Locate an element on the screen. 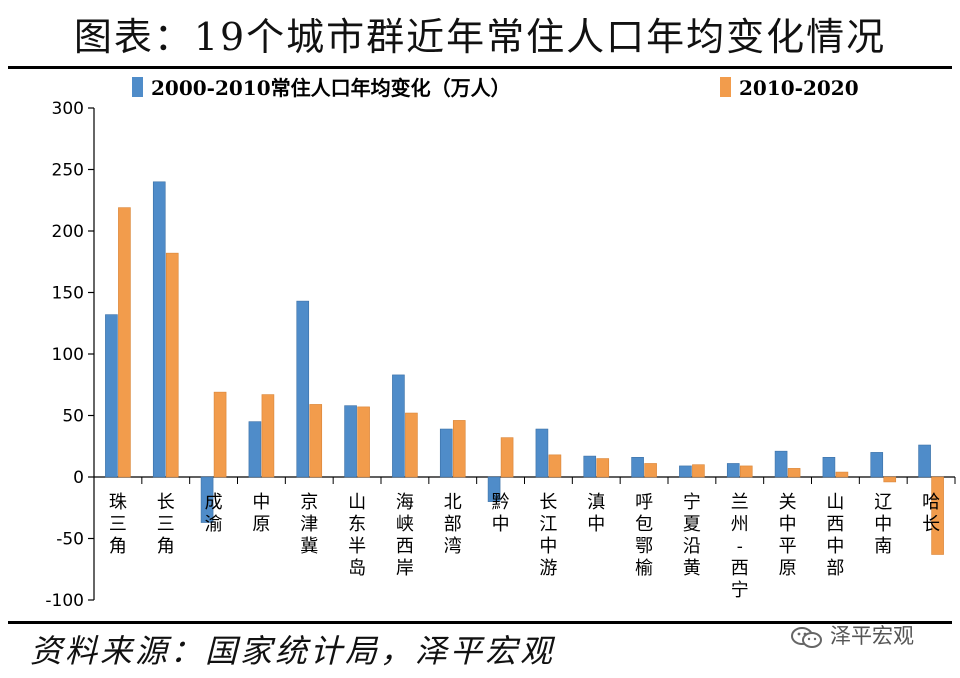  category-label: 成渝 is located at coordinates (214, 513).